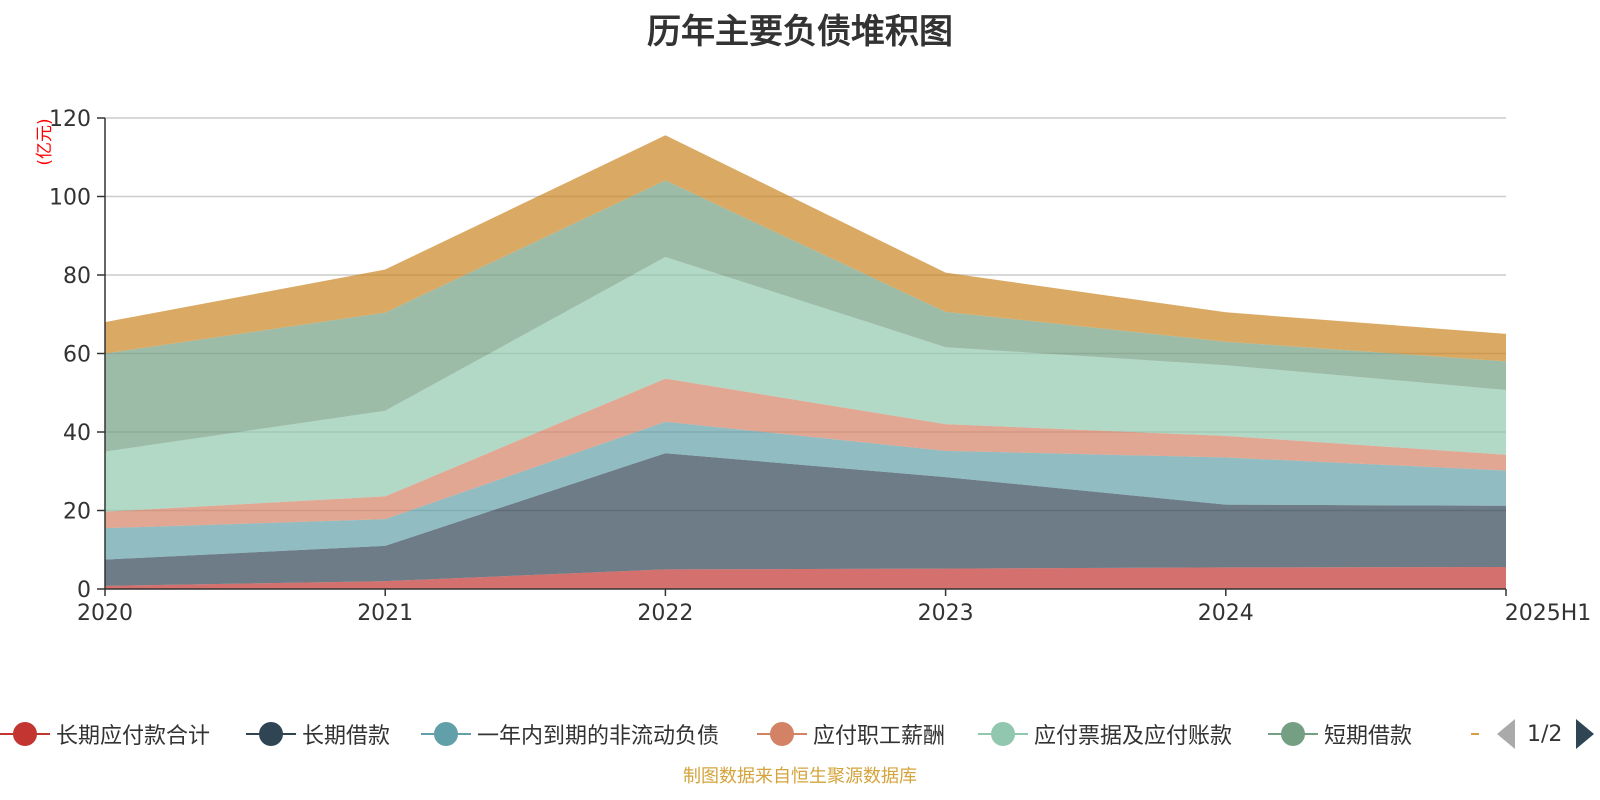 Image resolution: width=1600 pixels, height=800 pixels. Describe the element at coordinates (1226, 613) in the screenshot. I see `x-tick-label: 2024` at that location.